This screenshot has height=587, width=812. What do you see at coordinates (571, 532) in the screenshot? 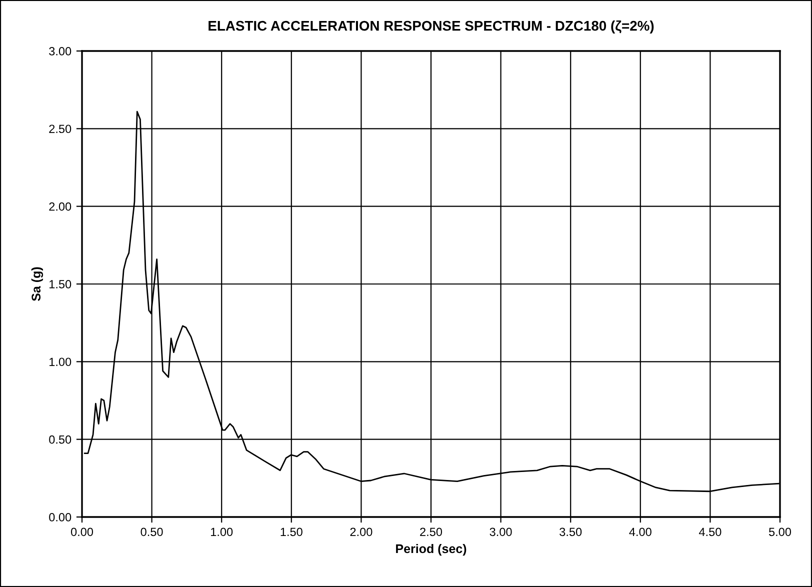
I see `x-tick-label: 3.50` at bounding box center [571, 532].